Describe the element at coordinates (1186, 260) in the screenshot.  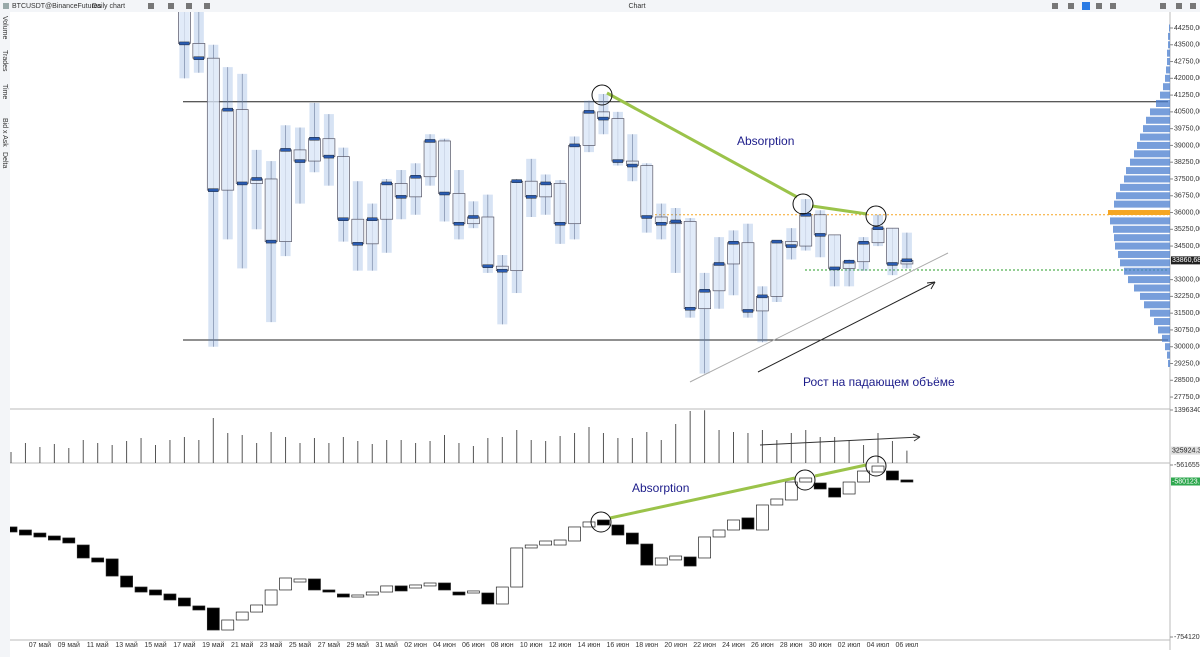
I see `price-tag-label: 33860,68` at that location.